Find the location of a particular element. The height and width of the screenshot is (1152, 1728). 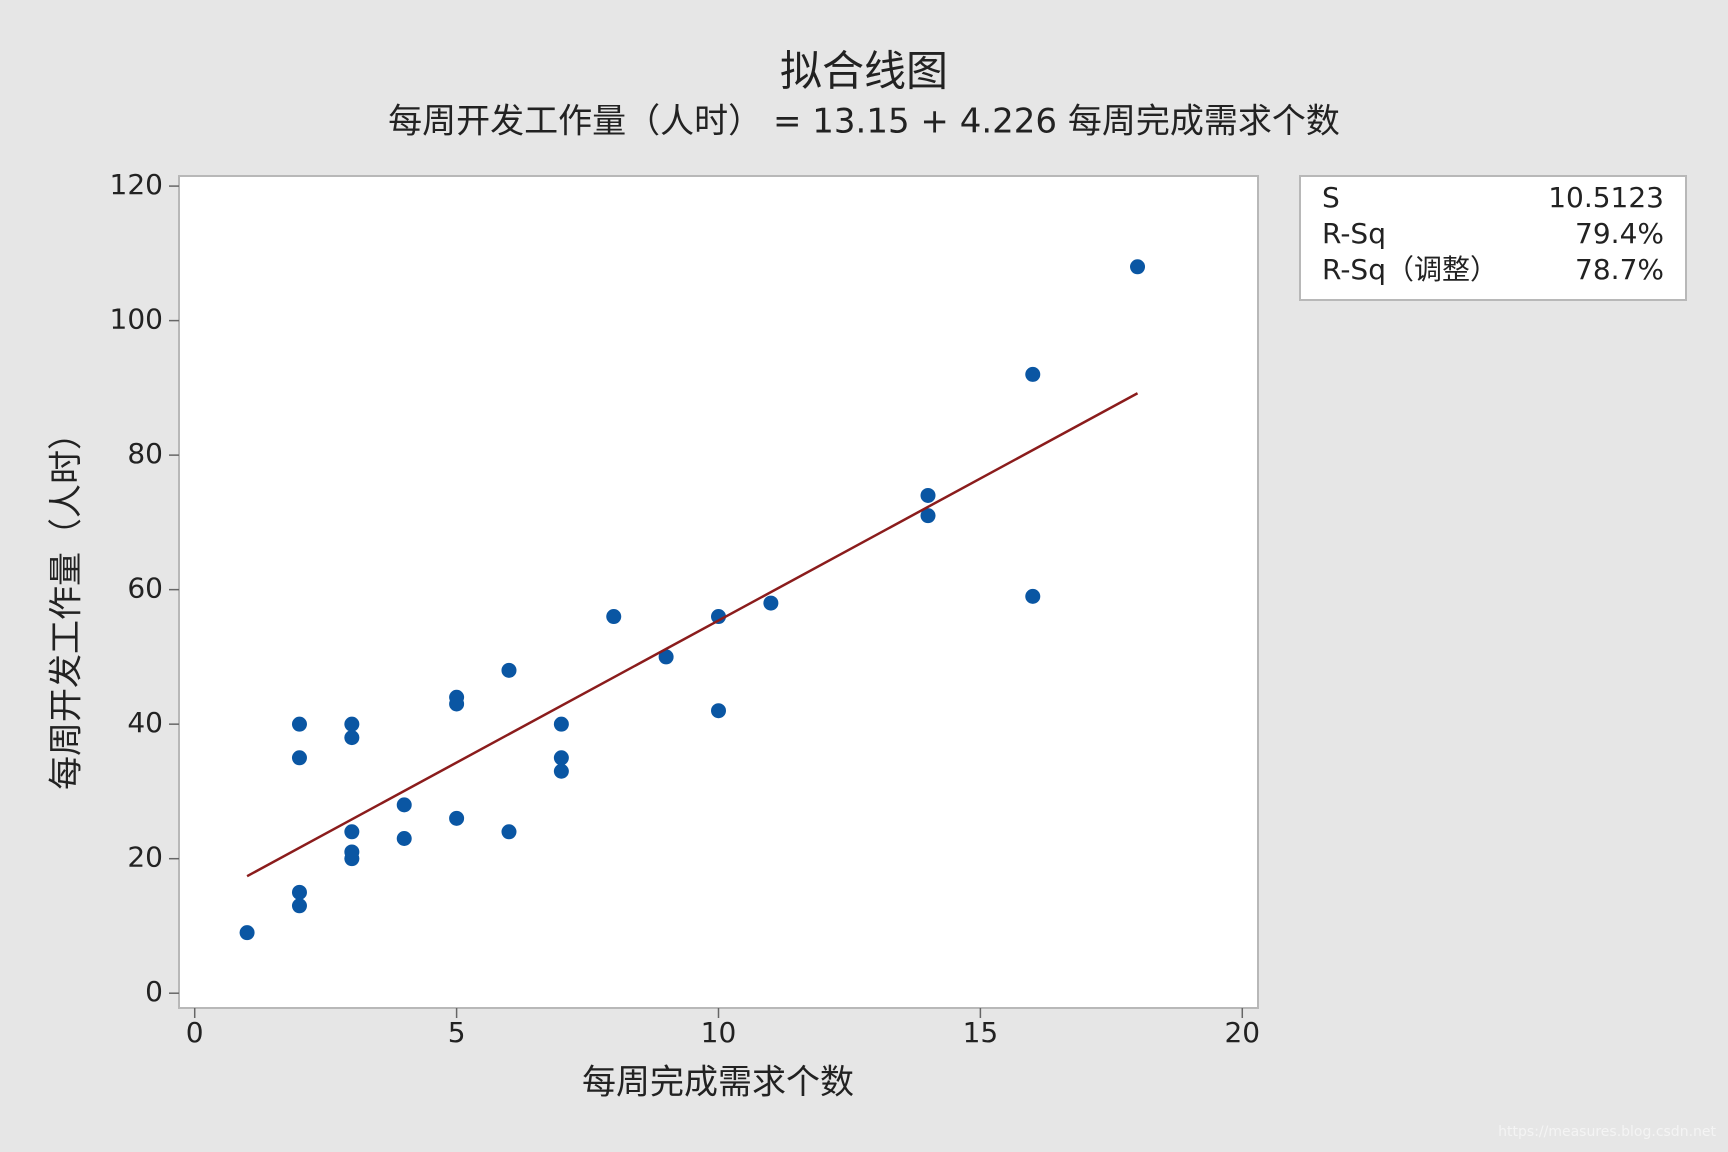

stats-label: S is located at coordinates (1331, 197).